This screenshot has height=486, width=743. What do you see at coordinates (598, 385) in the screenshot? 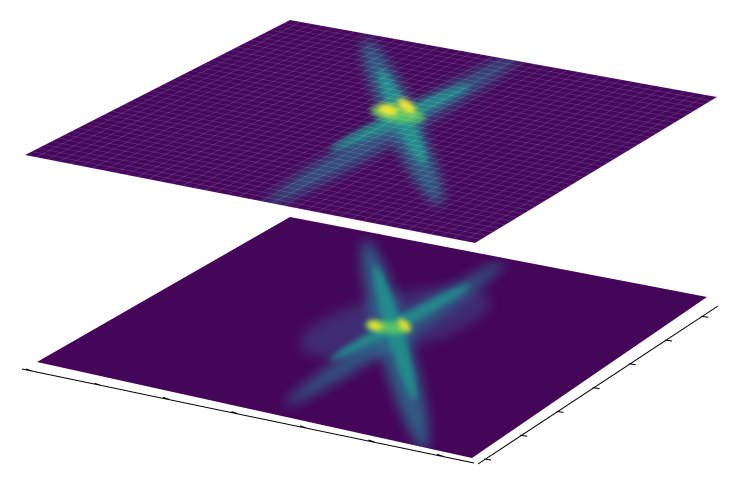
I see `y-axis-line` at bounding box center [598, 385].